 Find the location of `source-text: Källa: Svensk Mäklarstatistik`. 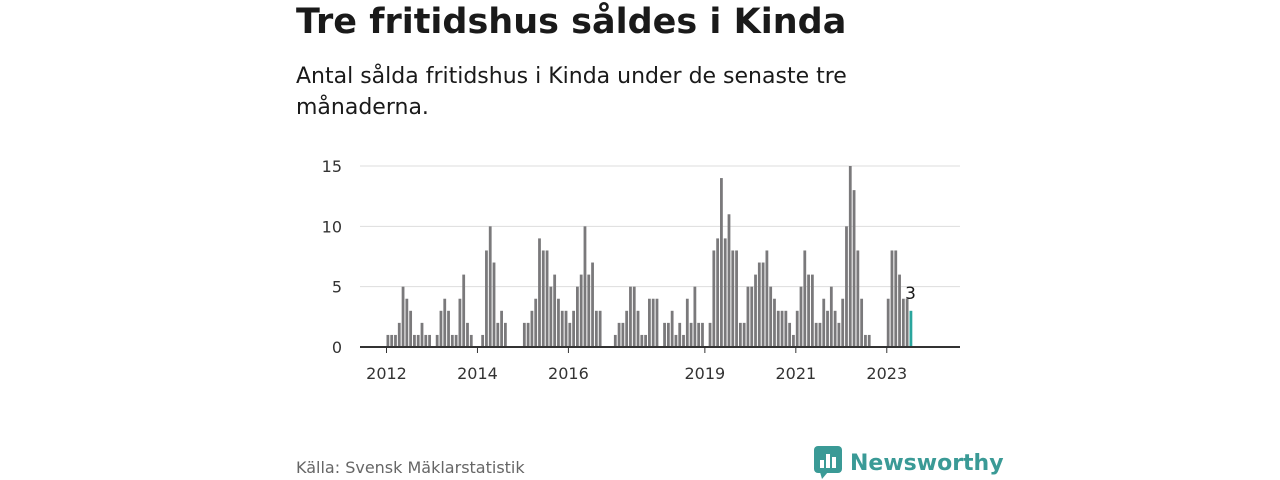

source-text: Källa: Svensk Mäklarstatistik is located at coordinates (410, 467).